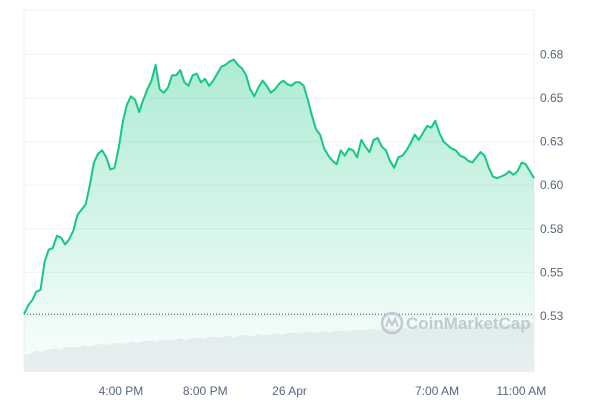 The width and height of the screenshot is (600, 400). What do you see at coordinates (552, 98) in the screenshot?
I see `y-tick-label: 0.65` at bounding box center [552, 98].